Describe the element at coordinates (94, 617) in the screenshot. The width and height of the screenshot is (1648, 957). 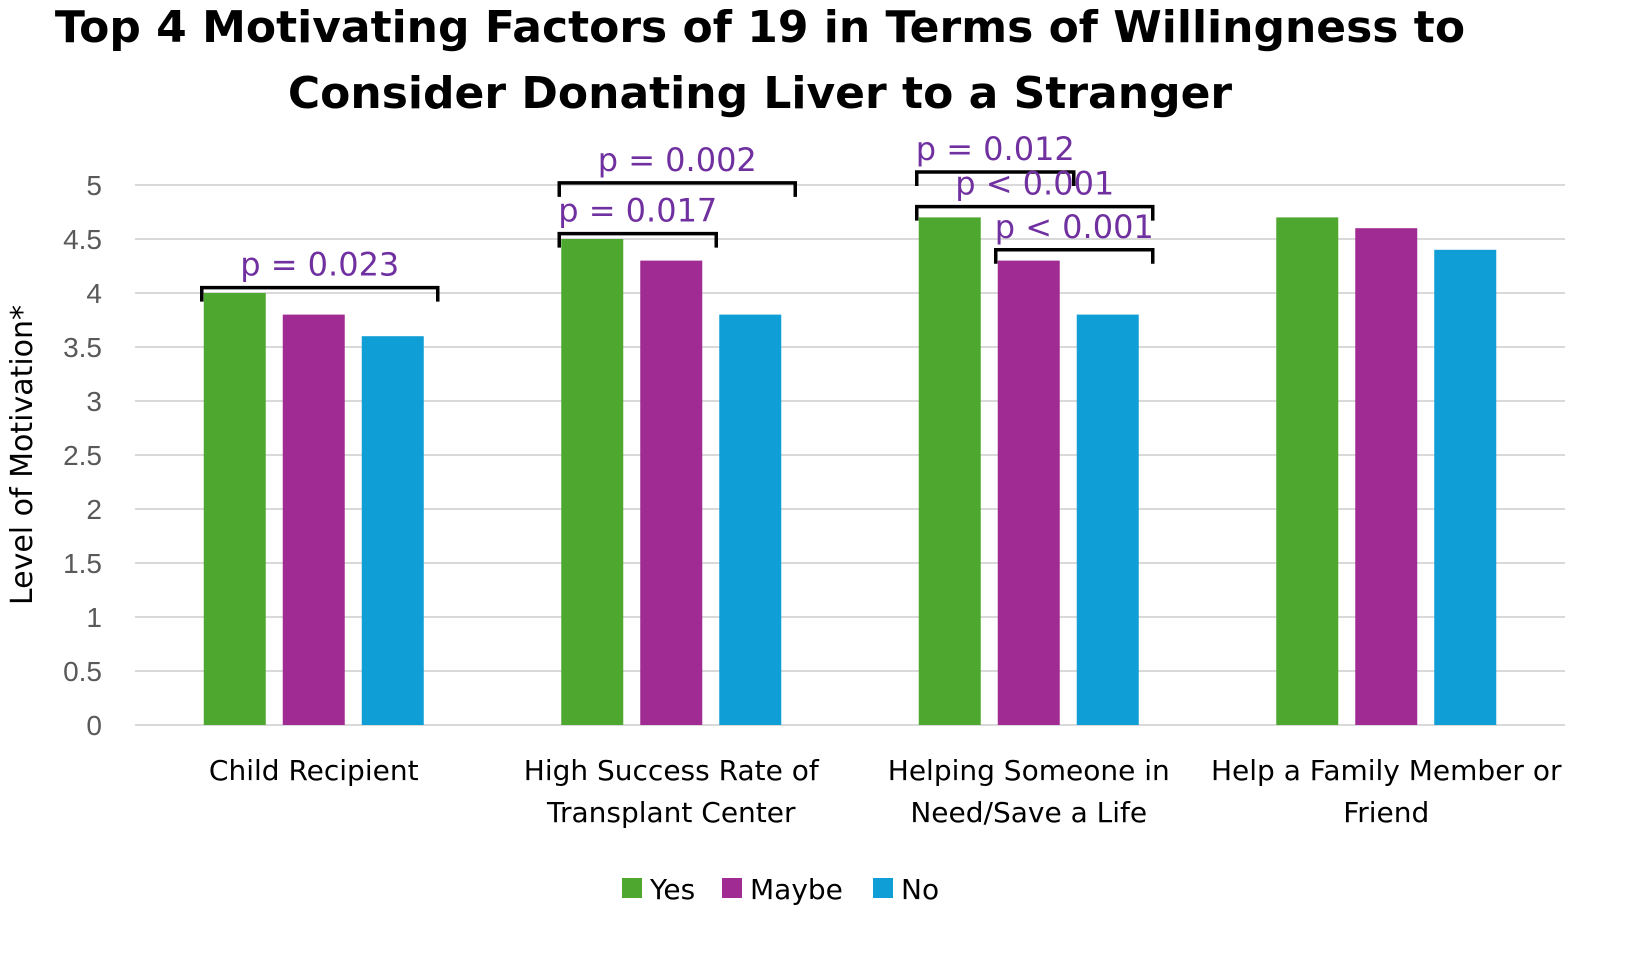
I see `y-tick-label: 1` at that location.